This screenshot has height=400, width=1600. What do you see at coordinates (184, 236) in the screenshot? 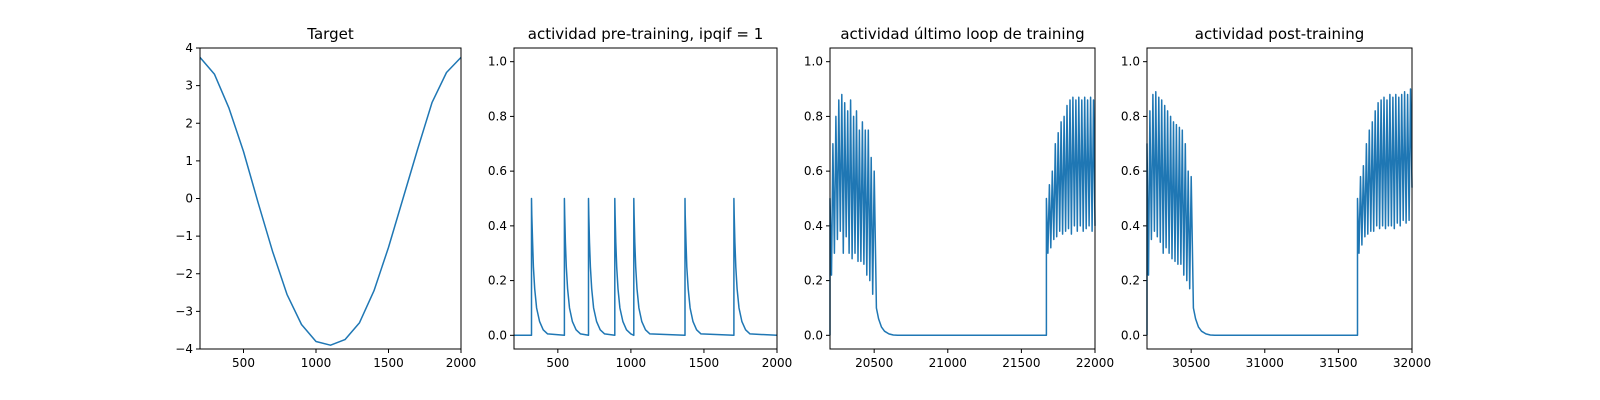
I see `y-tick-label: −1` at bounding box center [184, 236].